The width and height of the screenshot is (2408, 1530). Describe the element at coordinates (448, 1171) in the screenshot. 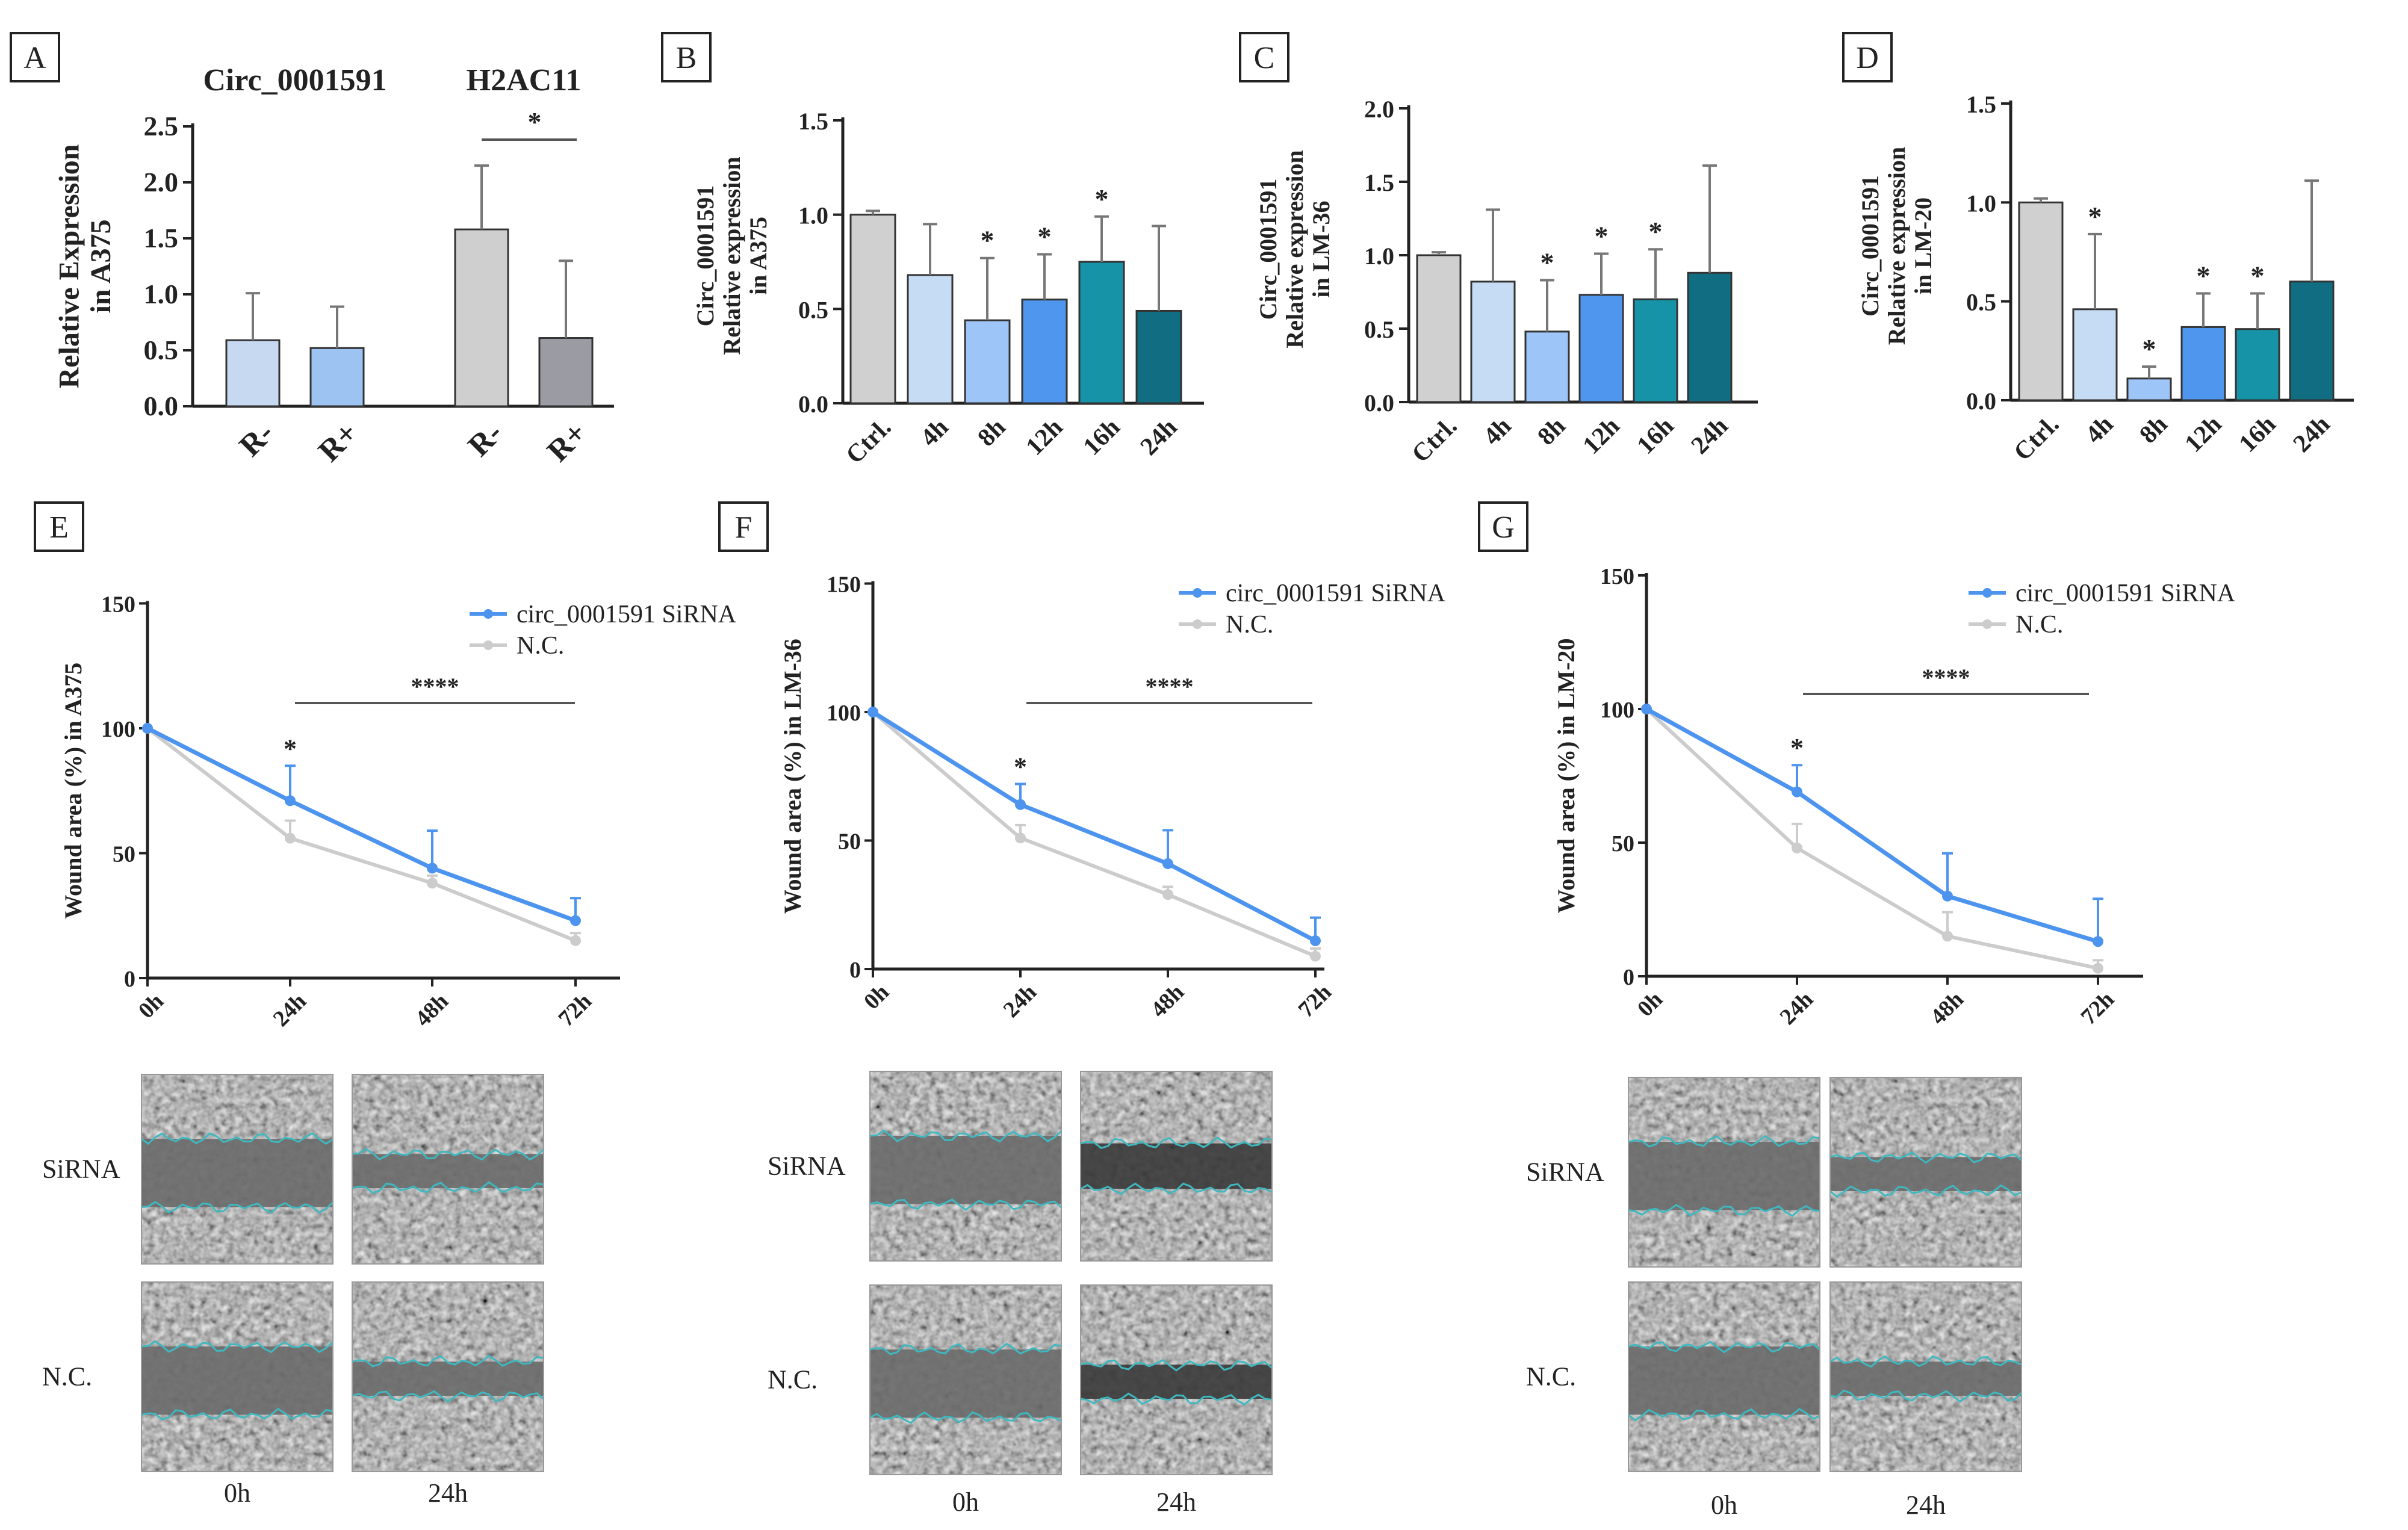

I see `wound-gap` at that location.